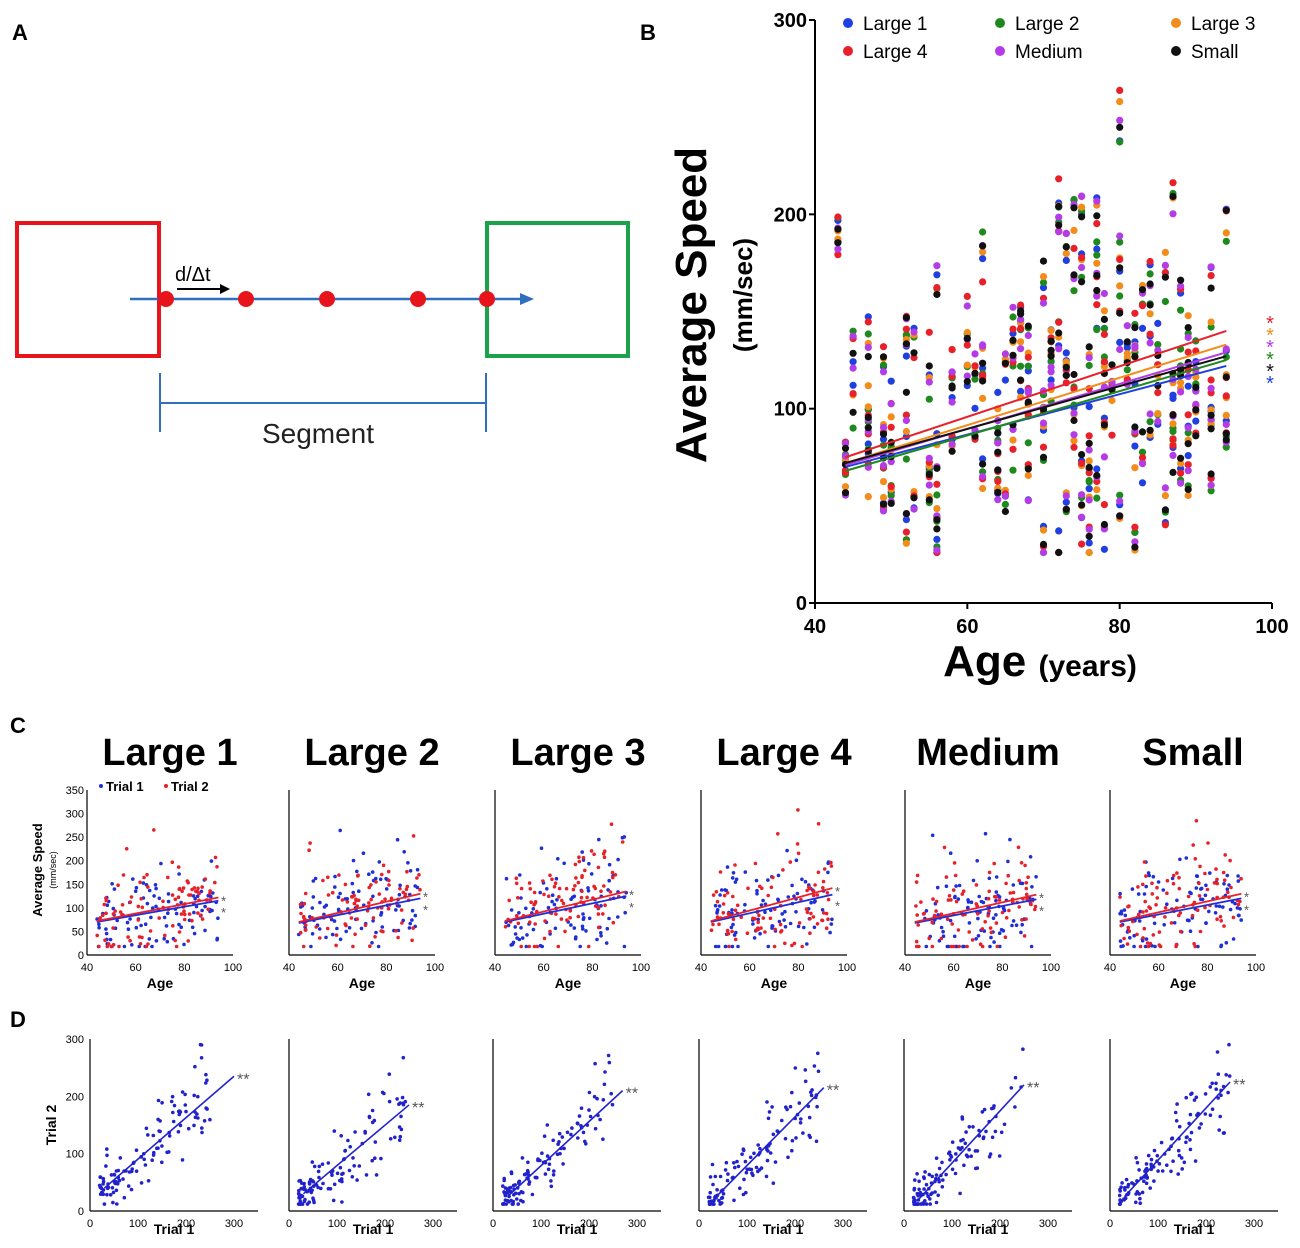 The image size is (1300, 1248). Describe the element at coordinates (975, 911) in the screenshot. I see `fit-line` at that location.